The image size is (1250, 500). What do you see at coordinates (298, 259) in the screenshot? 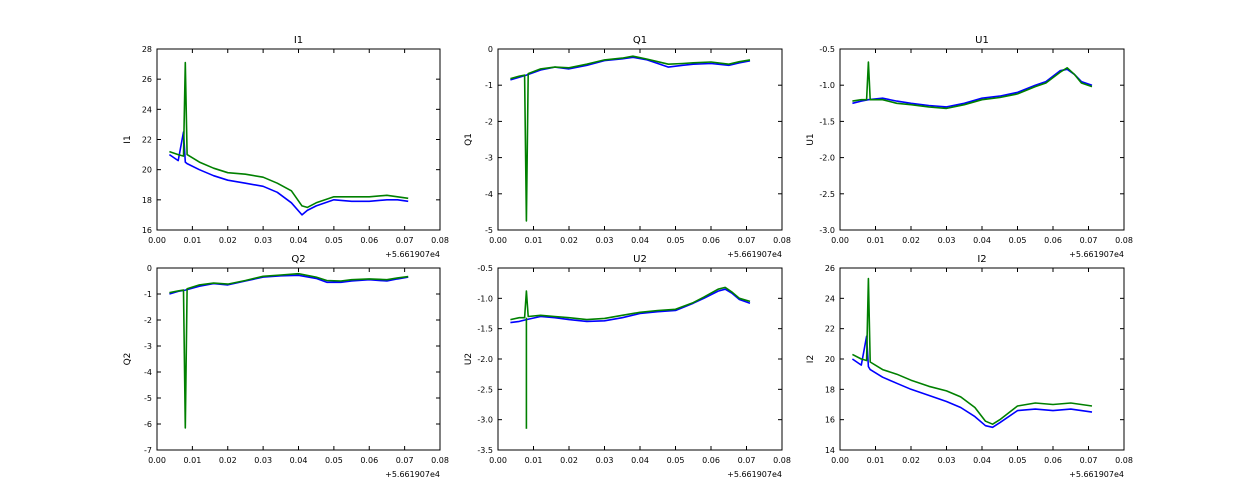
I see `subplot-title: Q2` at bounding box center [298, 259].